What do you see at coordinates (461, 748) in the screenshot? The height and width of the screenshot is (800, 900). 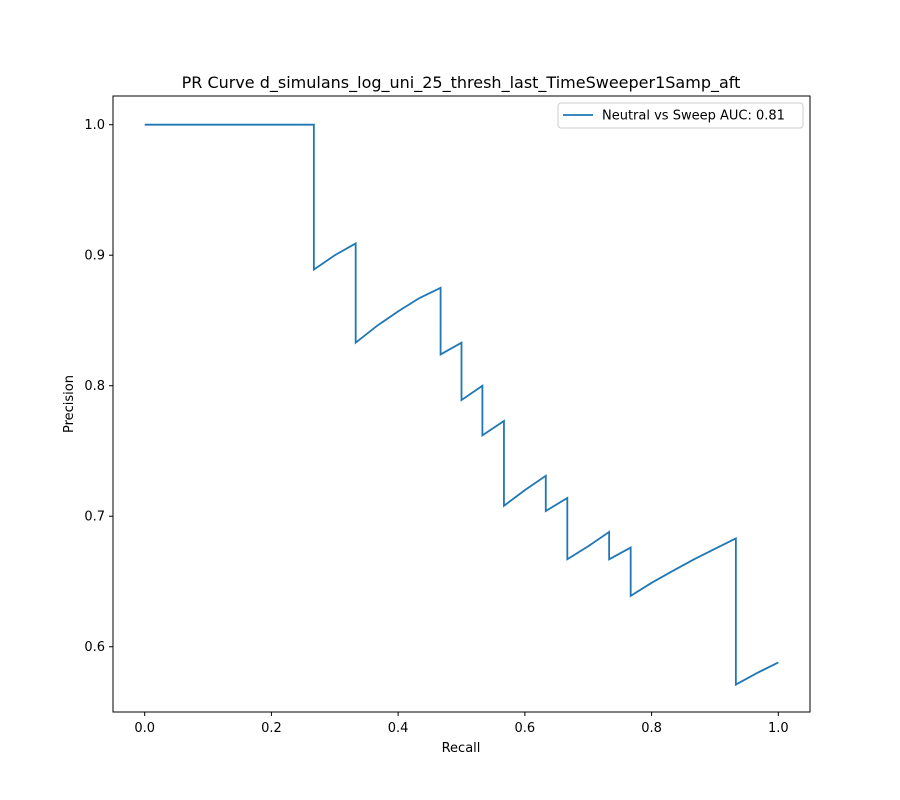 I see `x-axis-label: Recall` at bounding box center [461, 748].